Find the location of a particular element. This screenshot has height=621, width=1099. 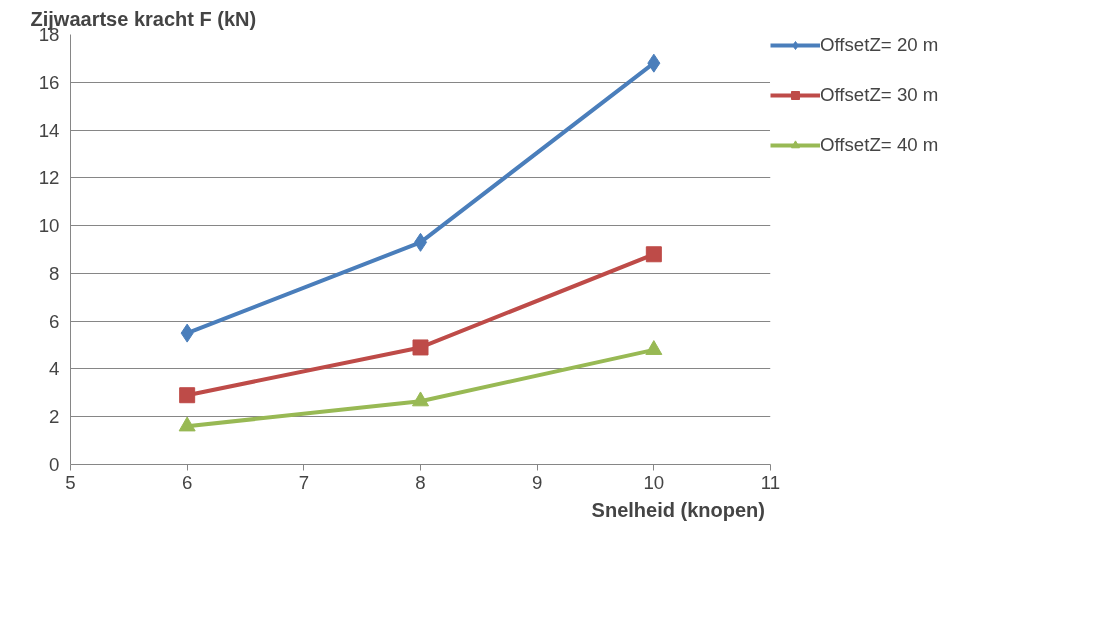

y-tick-label: 12 is located at coordinates (49, 178).